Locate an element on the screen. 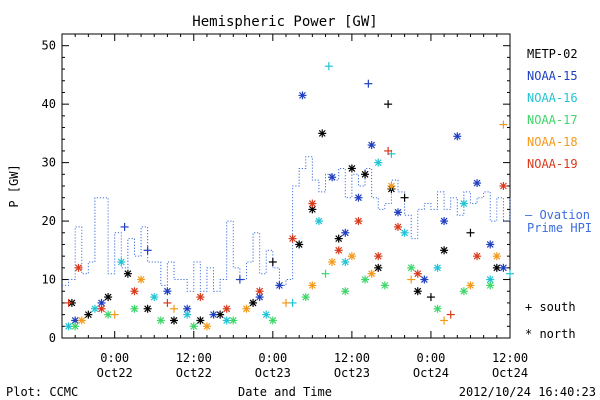 Image resolution: width=600 pixels, height=400 pixels. y-tick-label: 10 is located at coordinates (49, 280).